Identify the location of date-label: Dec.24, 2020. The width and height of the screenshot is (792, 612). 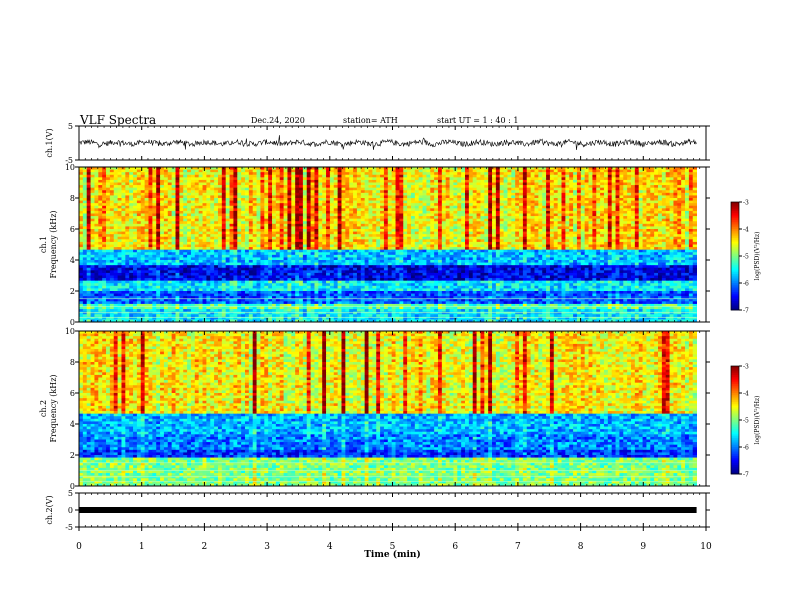
(278, 120).